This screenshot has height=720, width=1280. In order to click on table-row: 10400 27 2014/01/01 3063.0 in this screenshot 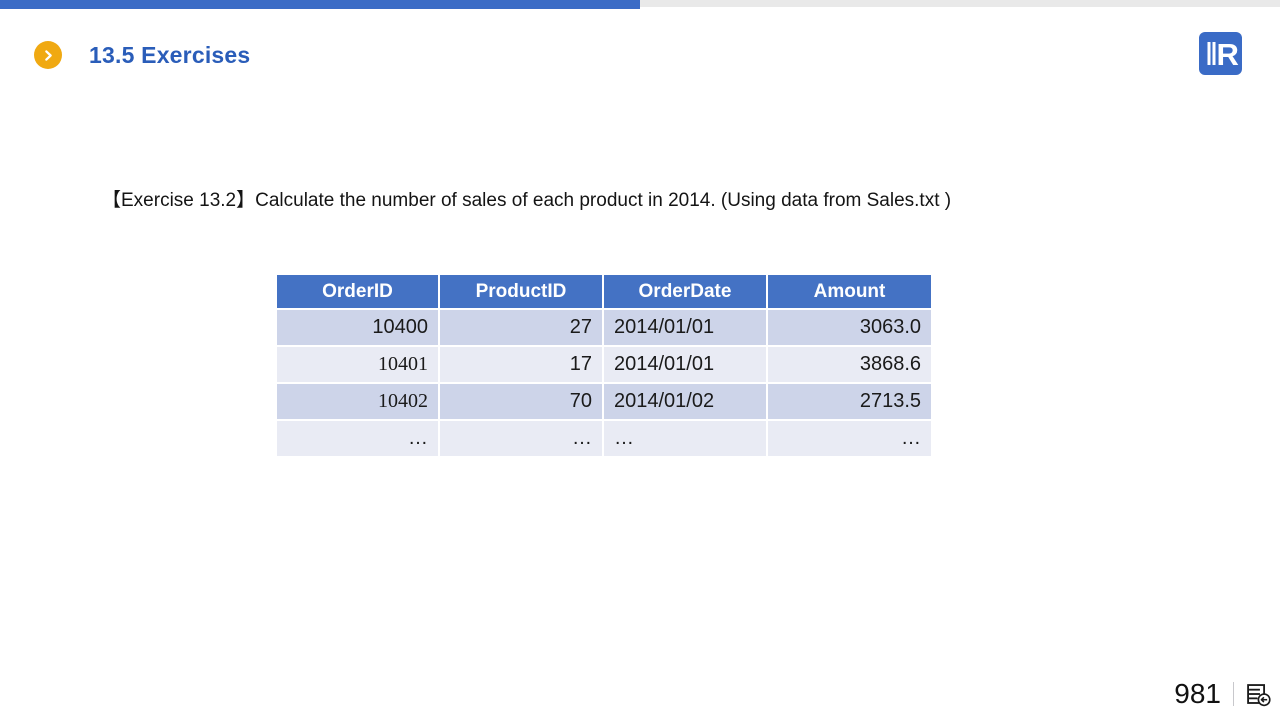, I will do `click(604, 327)`.